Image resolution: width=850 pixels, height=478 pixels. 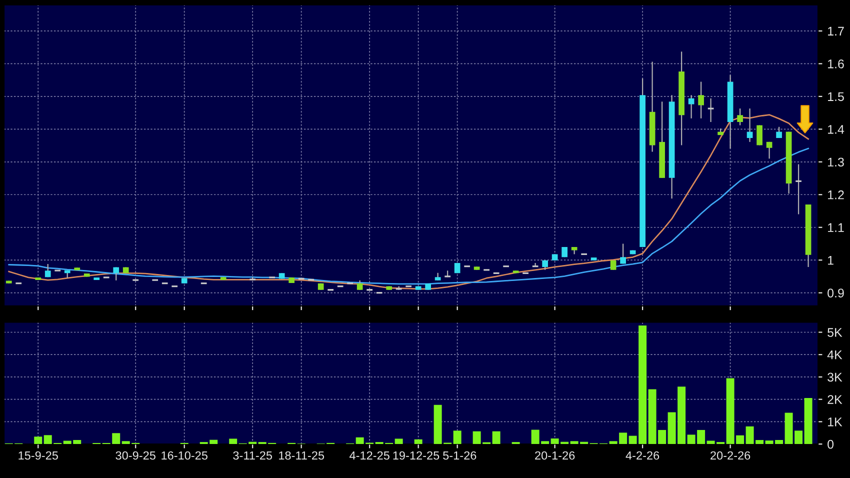 I want to click on y-tick-label: 1.7, so click(x=836, y=31).